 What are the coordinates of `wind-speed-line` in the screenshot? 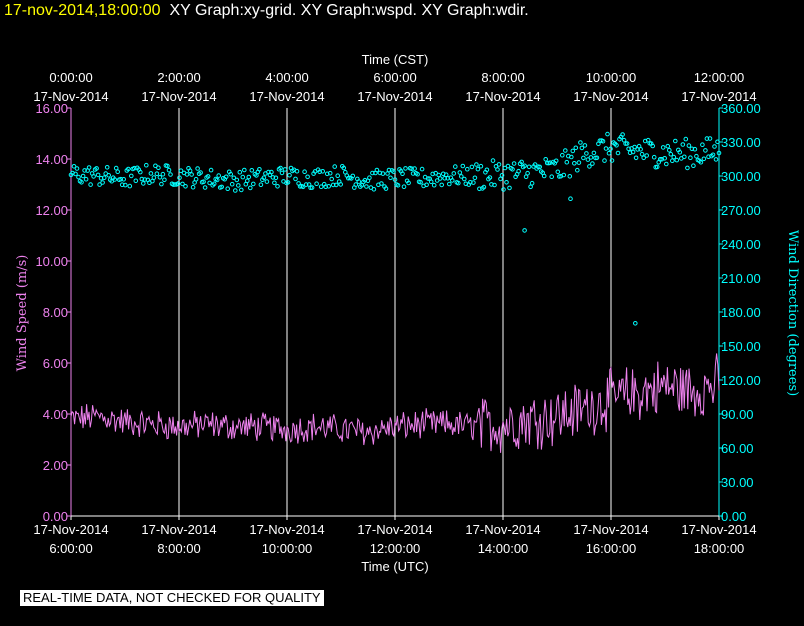 It's located at (395, 403).